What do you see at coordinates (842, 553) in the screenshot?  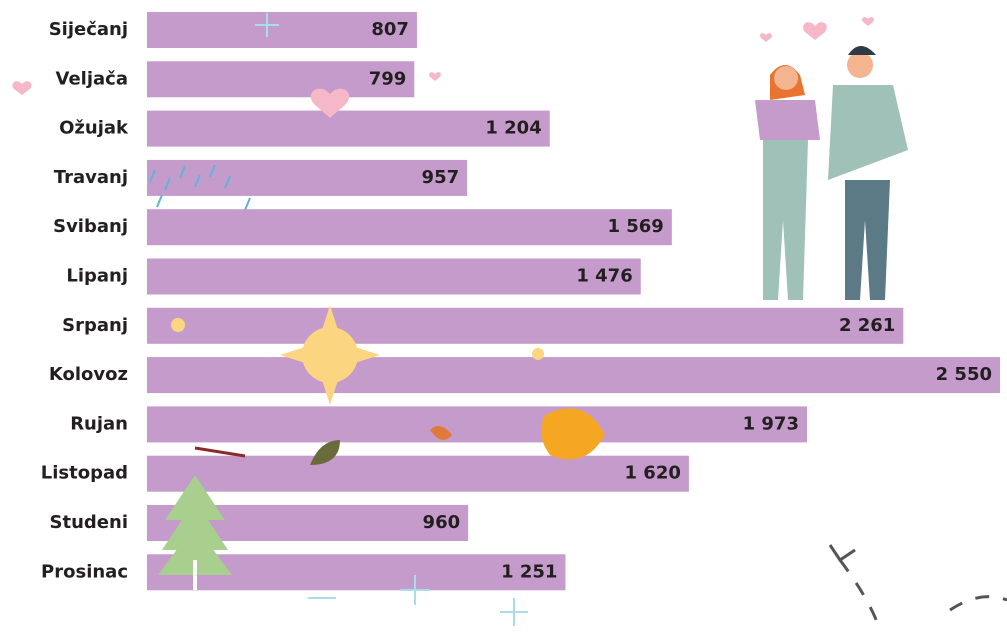 I see `arrow-head` at bounding box center [842, 553].